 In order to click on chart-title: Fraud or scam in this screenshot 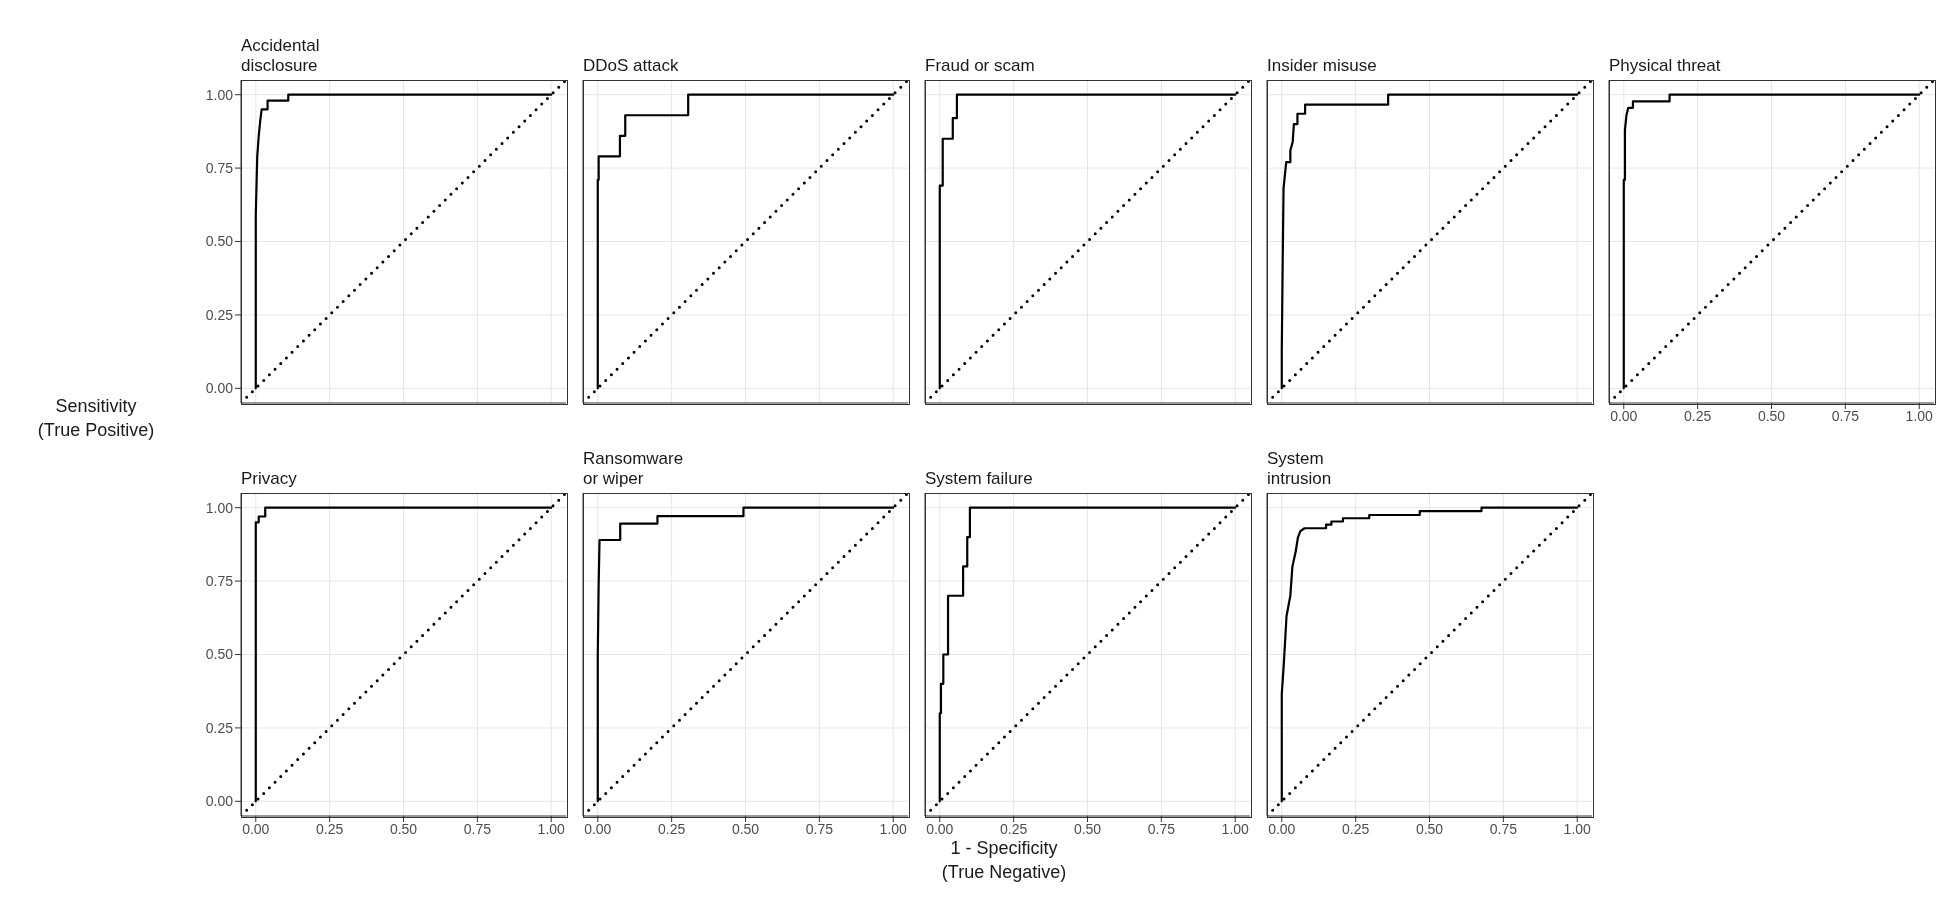, I will do `click(980, 65)`.